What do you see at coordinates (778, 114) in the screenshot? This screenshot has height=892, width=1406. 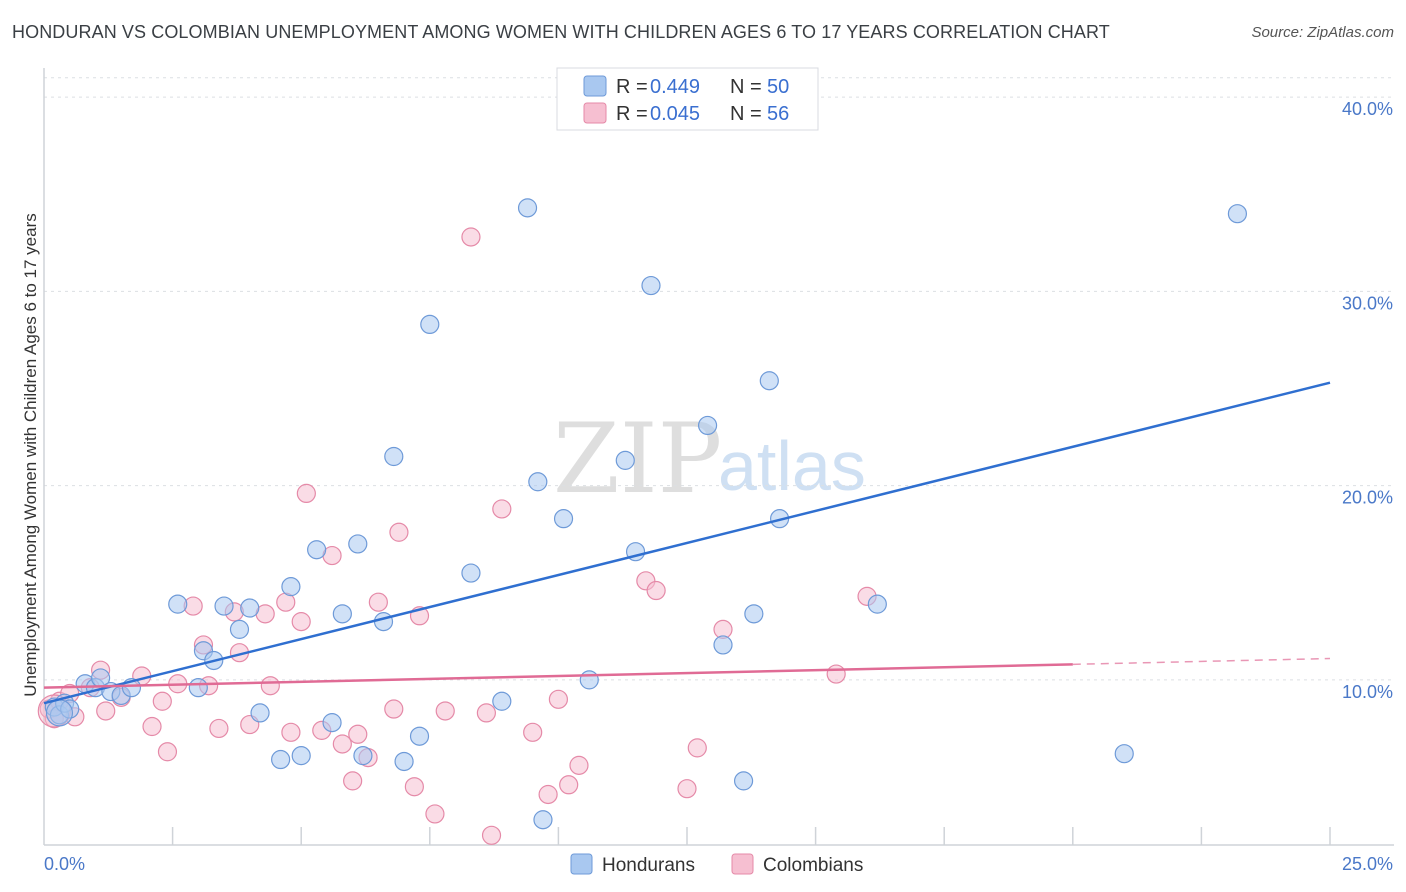 I see `legend-n-value-2: 56` at bounding box center [778, 114].